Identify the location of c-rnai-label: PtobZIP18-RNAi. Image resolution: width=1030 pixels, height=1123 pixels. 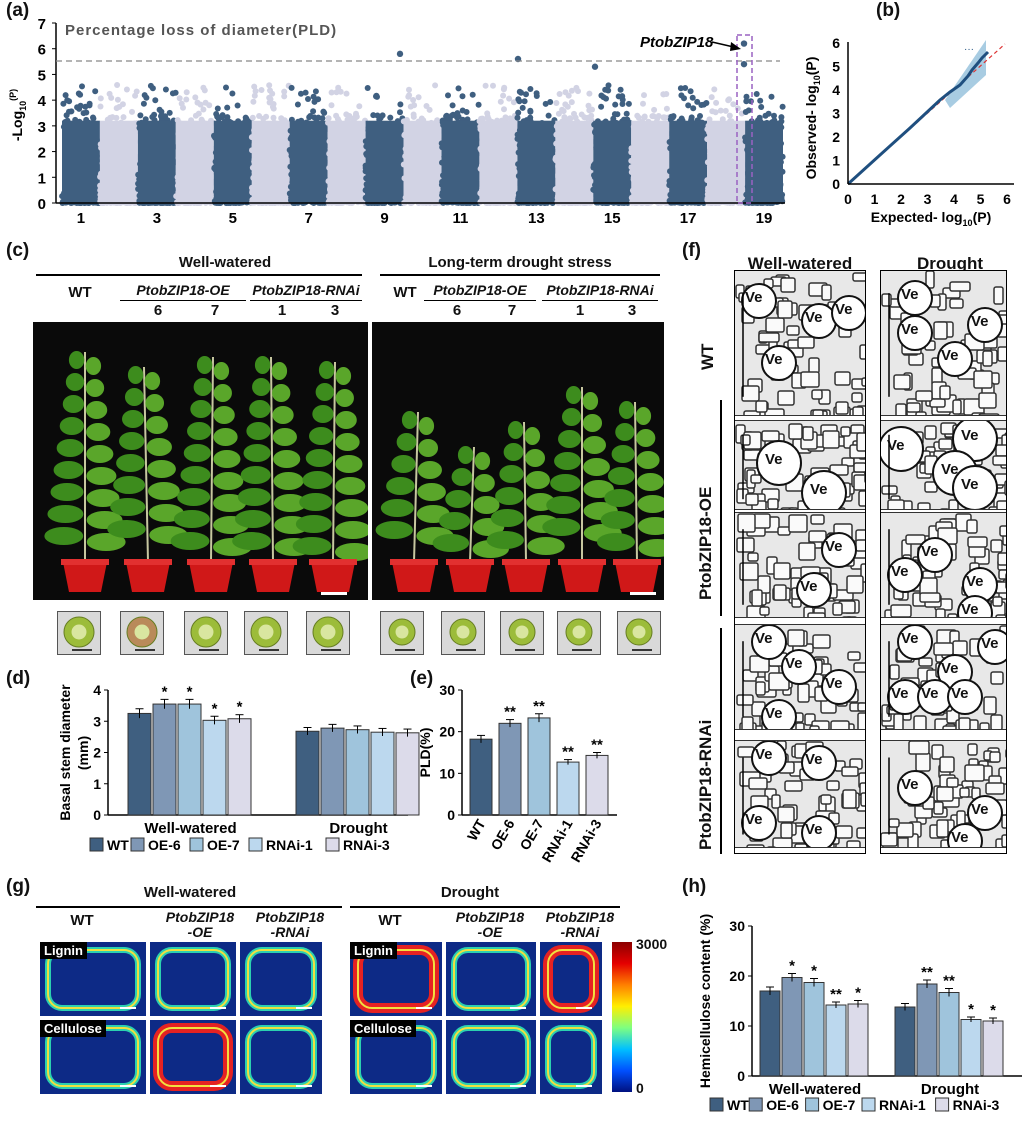
(306, 290).